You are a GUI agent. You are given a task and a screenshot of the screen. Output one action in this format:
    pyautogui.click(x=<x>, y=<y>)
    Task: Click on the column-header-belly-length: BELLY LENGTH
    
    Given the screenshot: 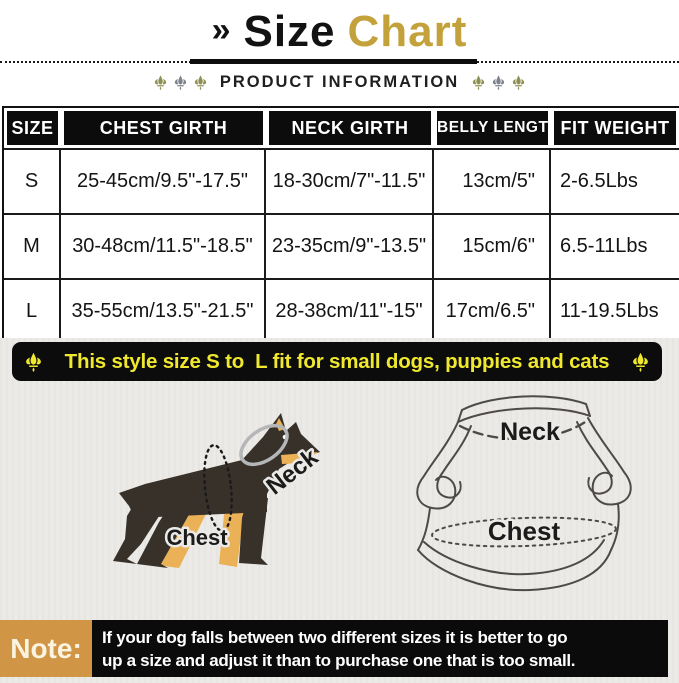 What is the action you would take?
    pyautogui.click(x=492, y=128)
    